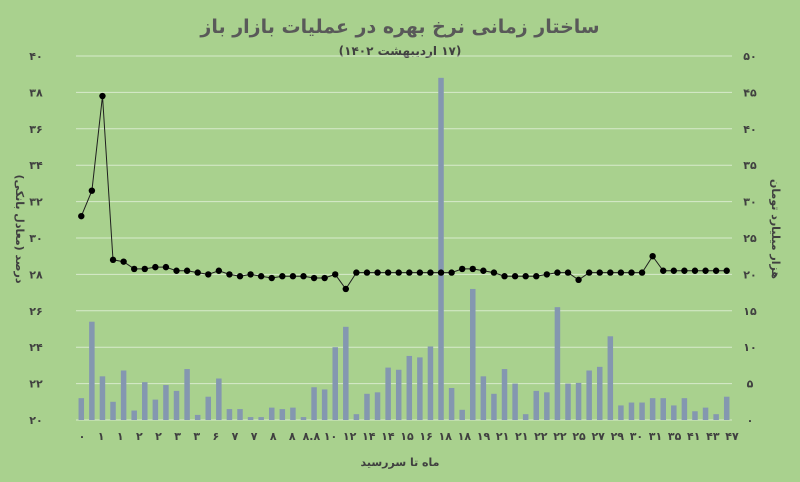  What do you see at coordinates (675, 436) in the screenshot?
I see `x-tick-label: ۳۵` at bounding box center [675, 436].